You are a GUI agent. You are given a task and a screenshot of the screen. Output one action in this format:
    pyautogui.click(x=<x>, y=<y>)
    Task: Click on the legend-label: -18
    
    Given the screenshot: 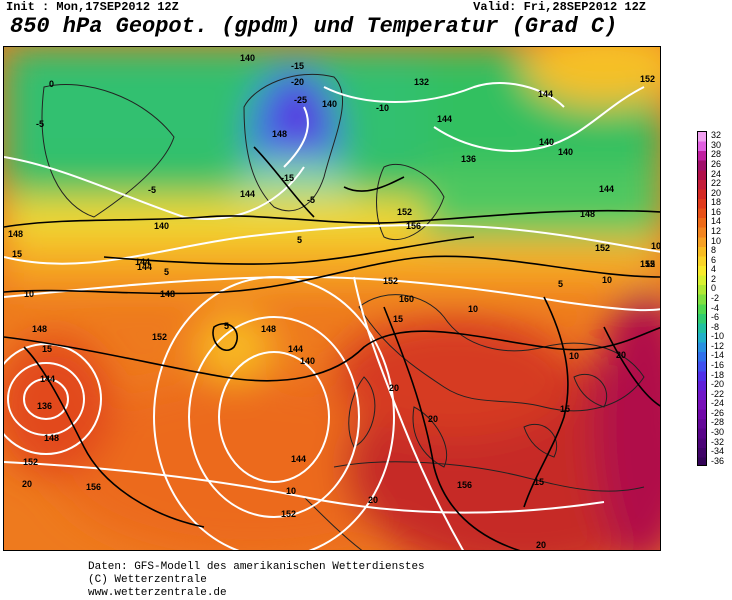 What is the action you would take?
    pyautogui.click(x=718, y=374)
    